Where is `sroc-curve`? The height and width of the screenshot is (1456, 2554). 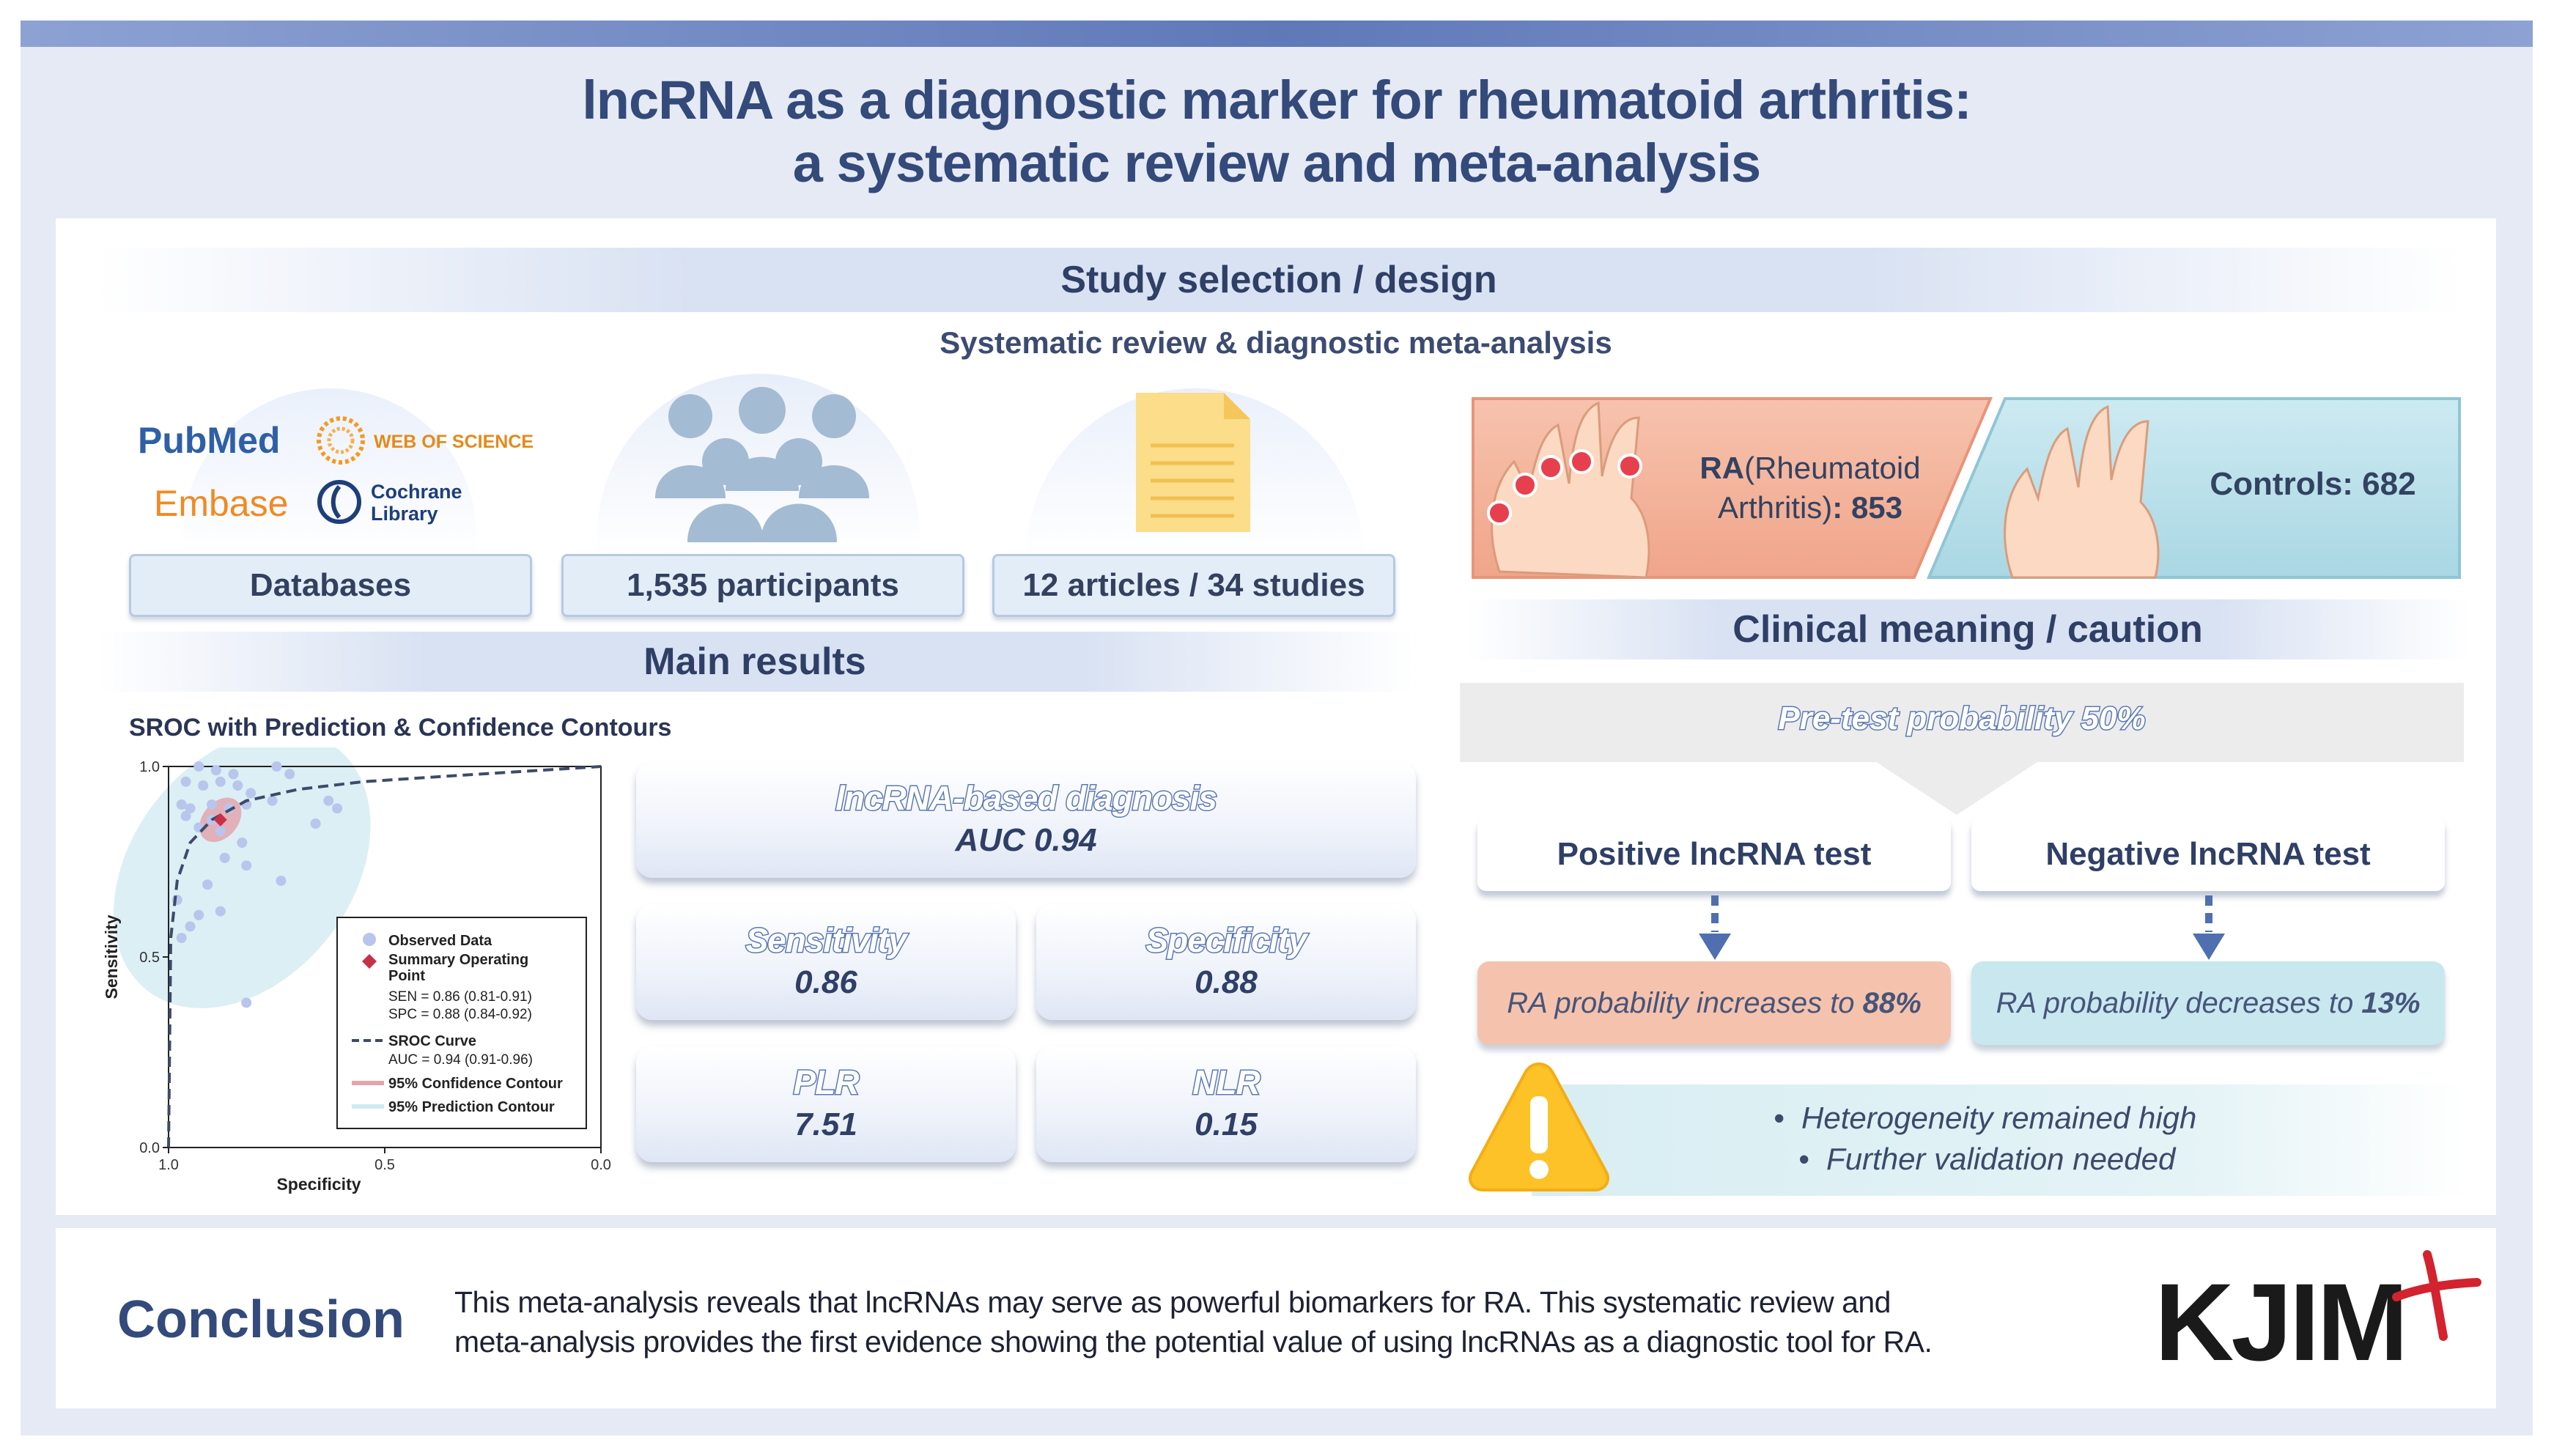 sroc-curve is located at coordinates (385, 956).